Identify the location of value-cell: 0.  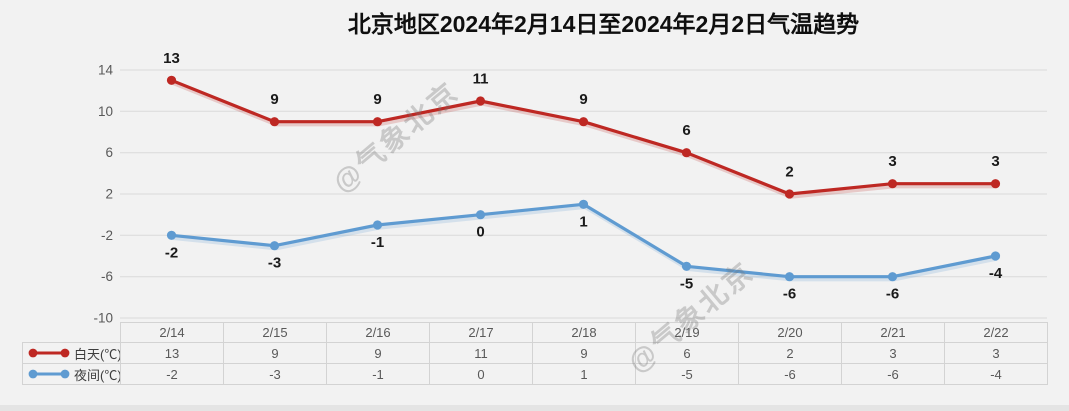
(481, 374).